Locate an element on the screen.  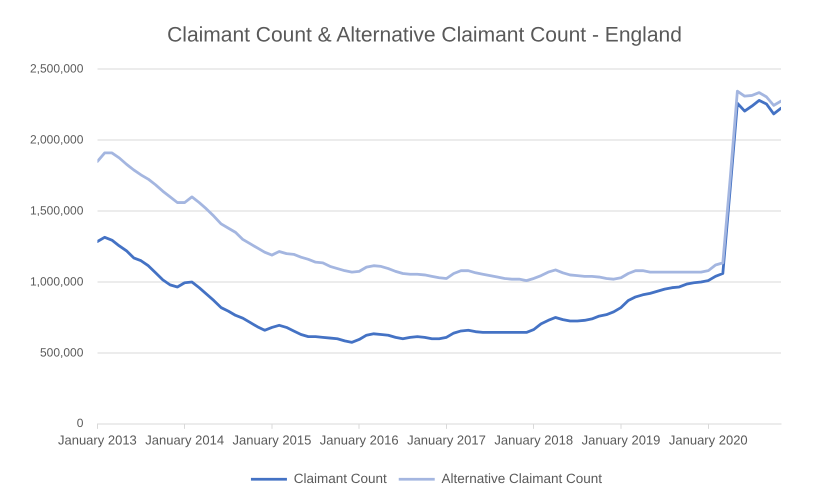
y-tick-label: 1,000,000 is located at coordinates (57, 281).